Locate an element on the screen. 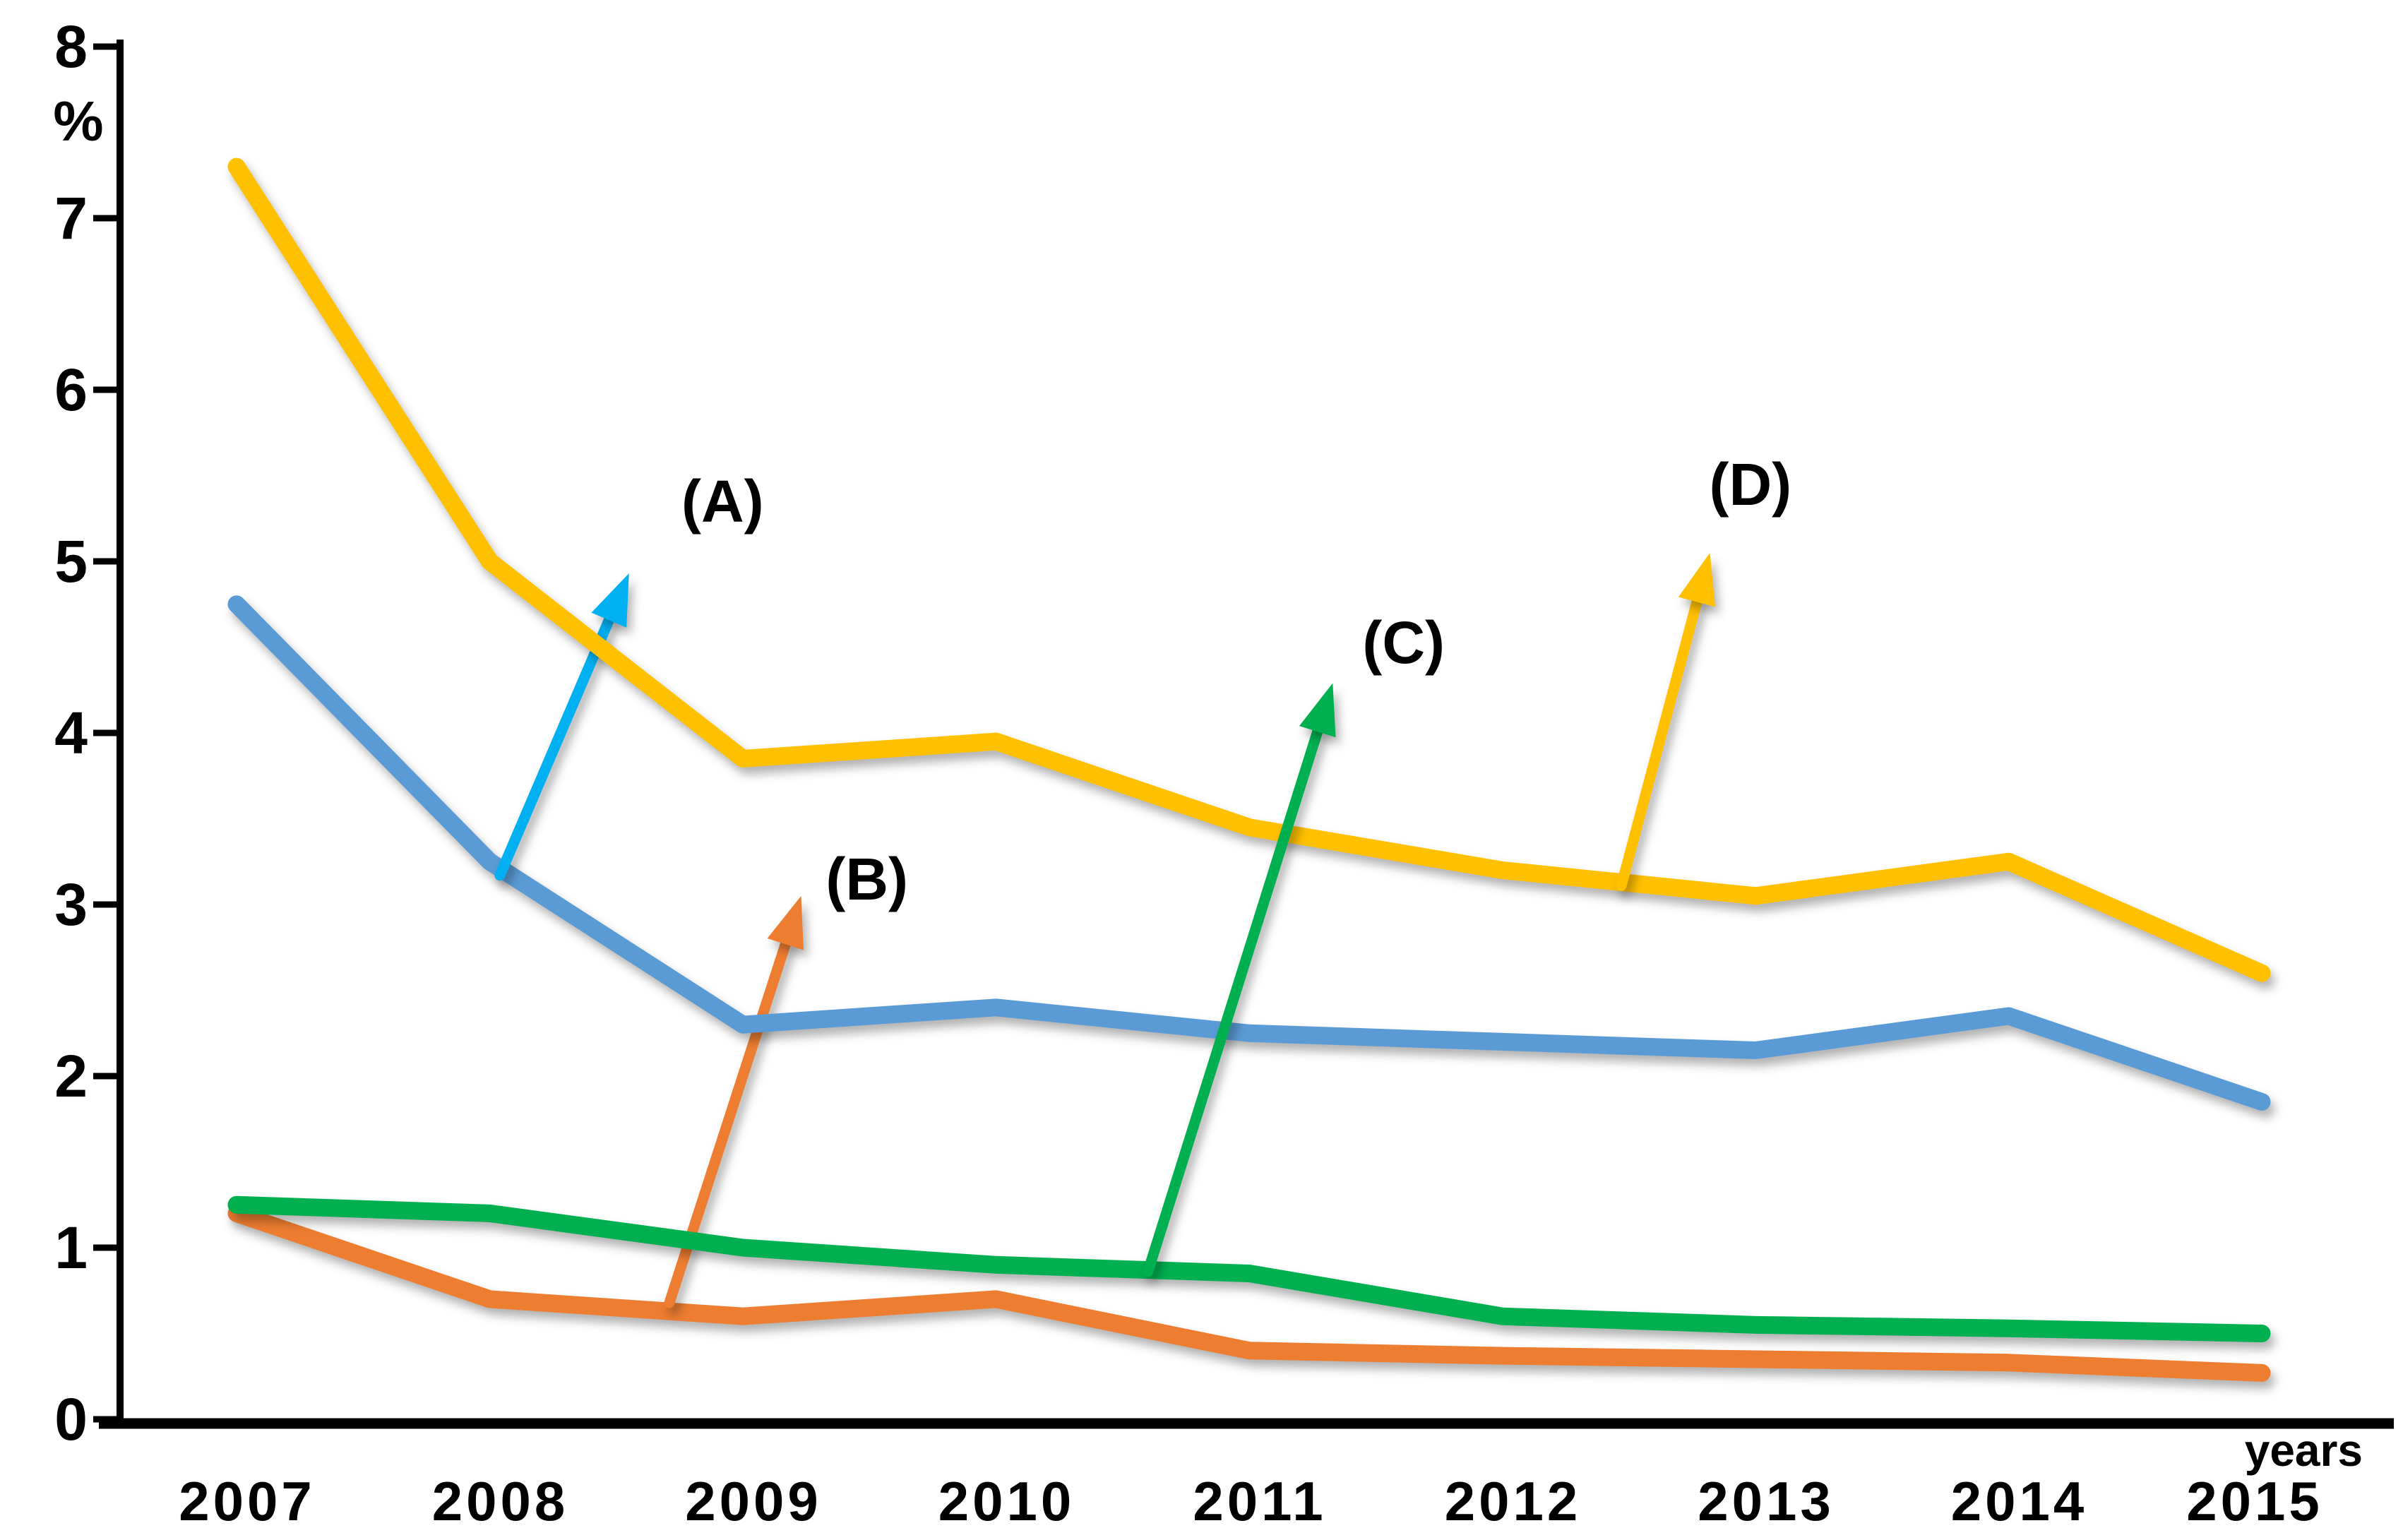 This screenshot has width=2403, height=1540. line-series-C is located at coordinates (1249, 1268).